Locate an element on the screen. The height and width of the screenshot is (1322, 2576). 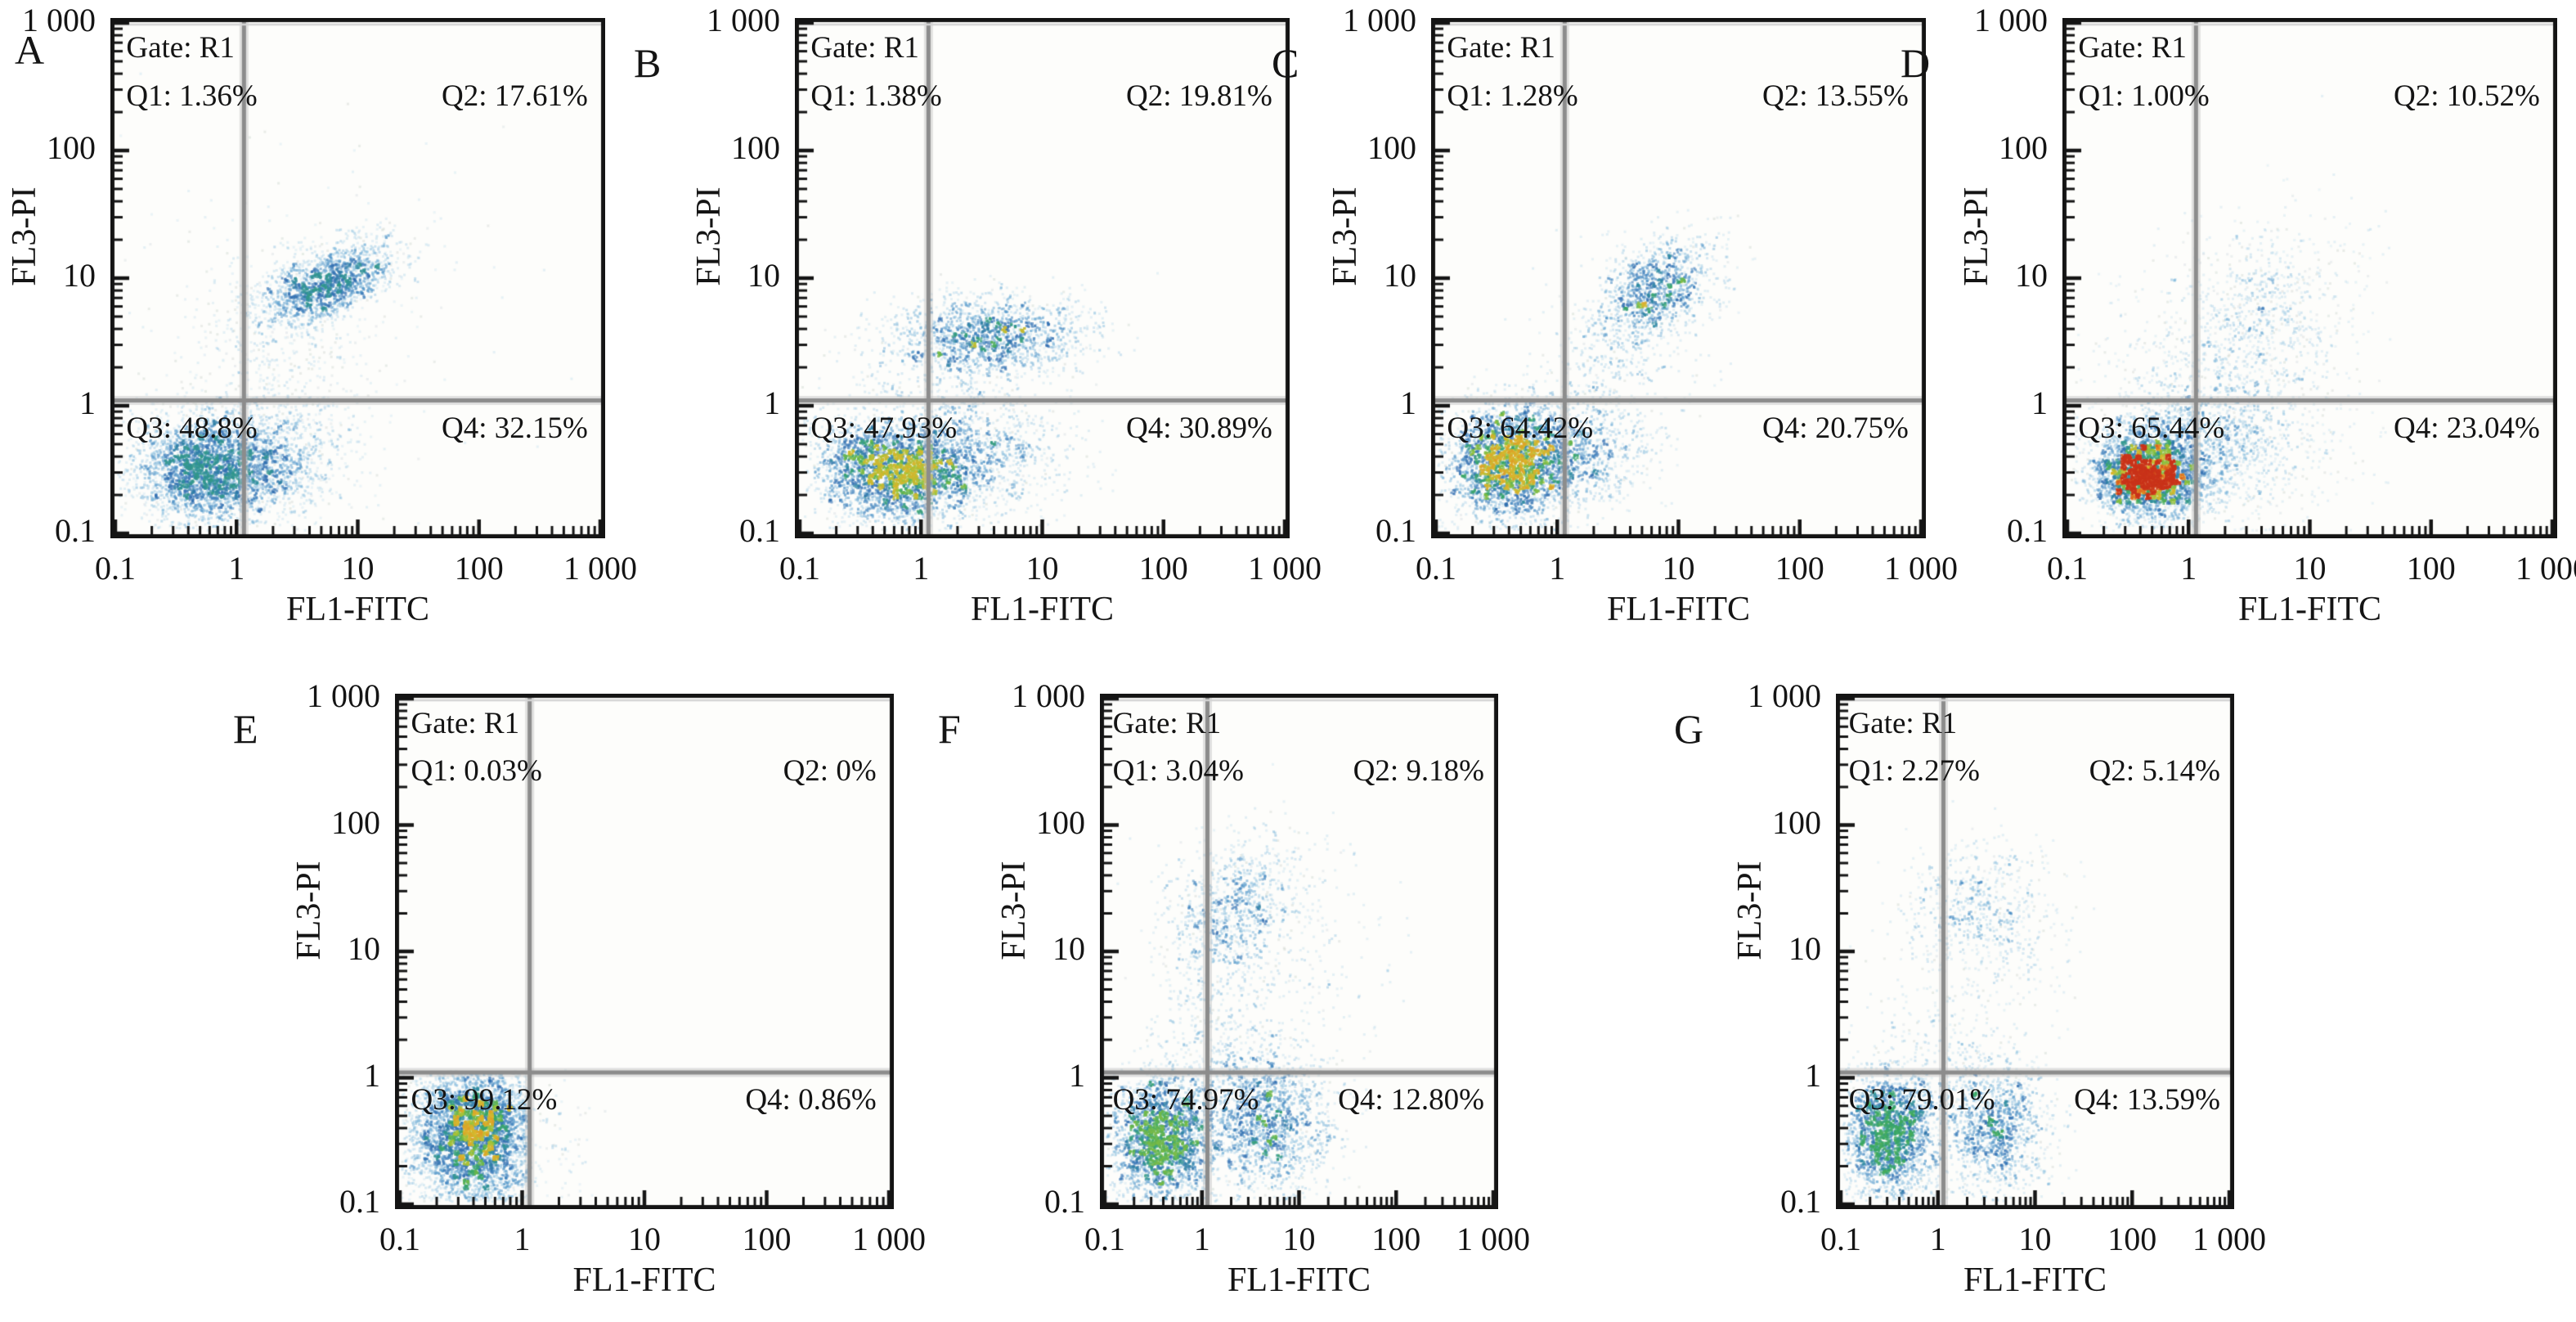
quadrant-q1-label: Q1: 1.36% is located at coordinates (192, 96).